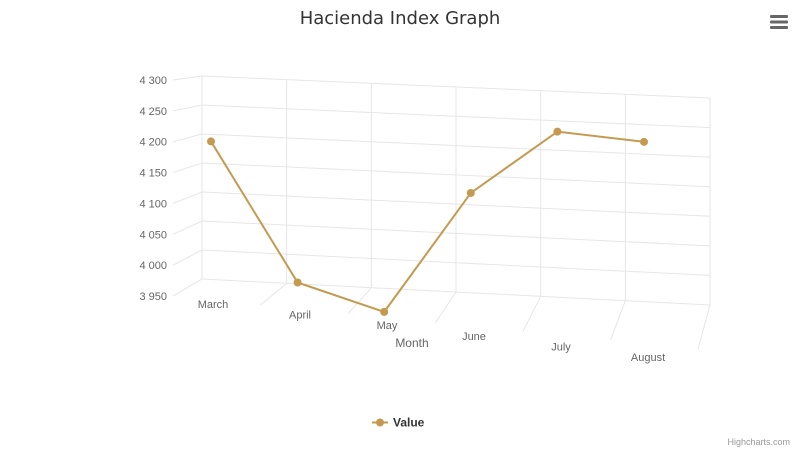 The image size is (800, 450). Describe the element at coordinates (648, 358) in the screenshot. I see `x-tick-label: August` at that location.